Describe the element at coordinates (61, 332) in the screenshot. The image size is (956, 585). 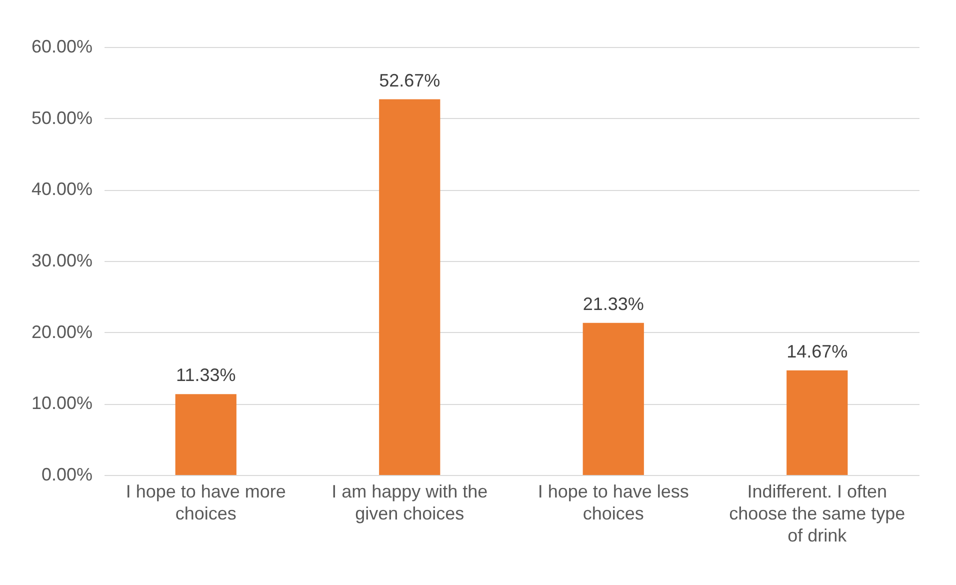
I see `y-tick-label: 20.00%` at that location.